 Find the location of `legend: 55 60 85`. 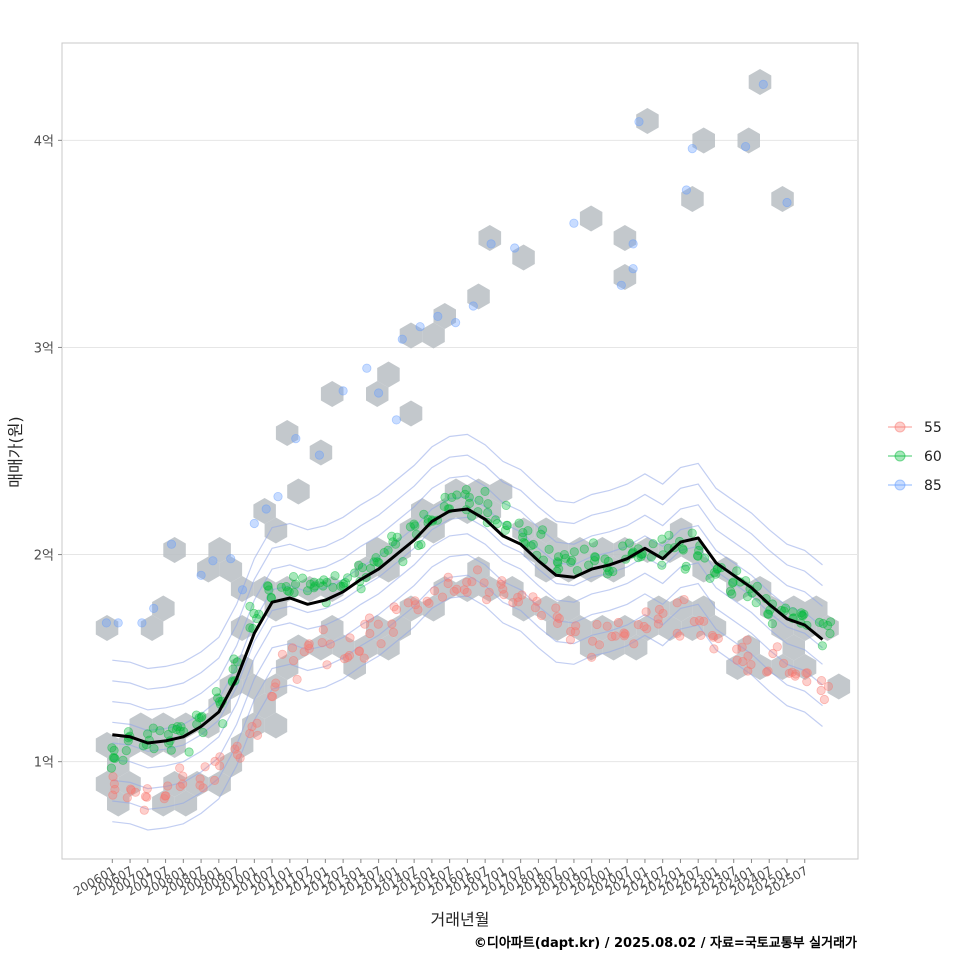

legend: 55 60 85 is located at coordinates (915, 457).